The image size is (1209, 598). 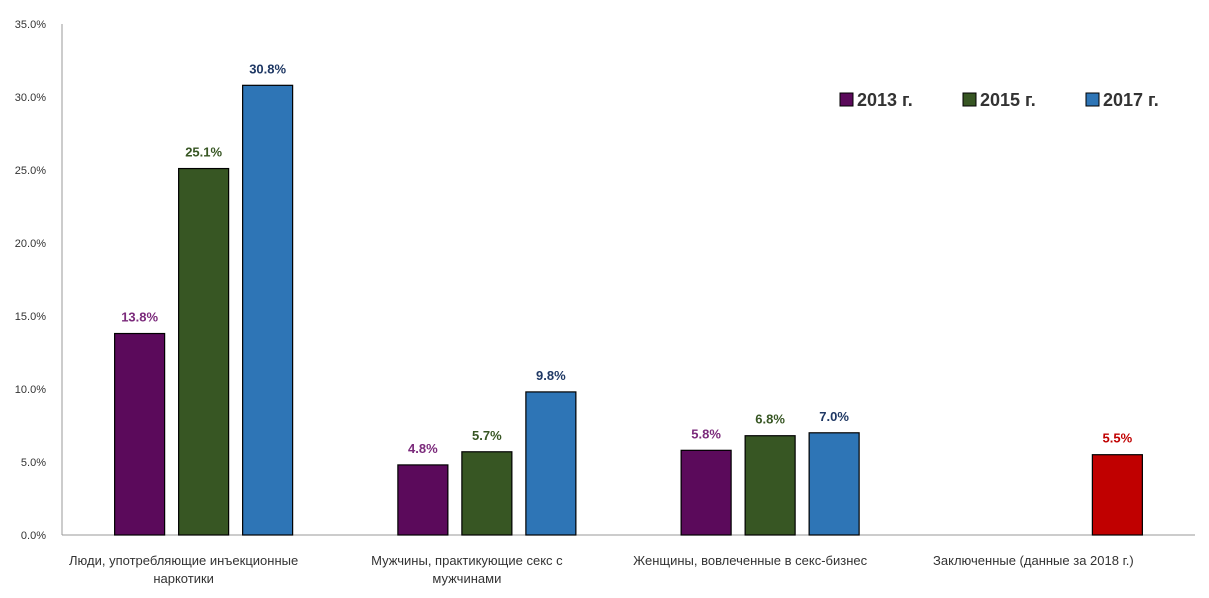 I want to click on data-label: 4.8%, so click(x=423, y=448).